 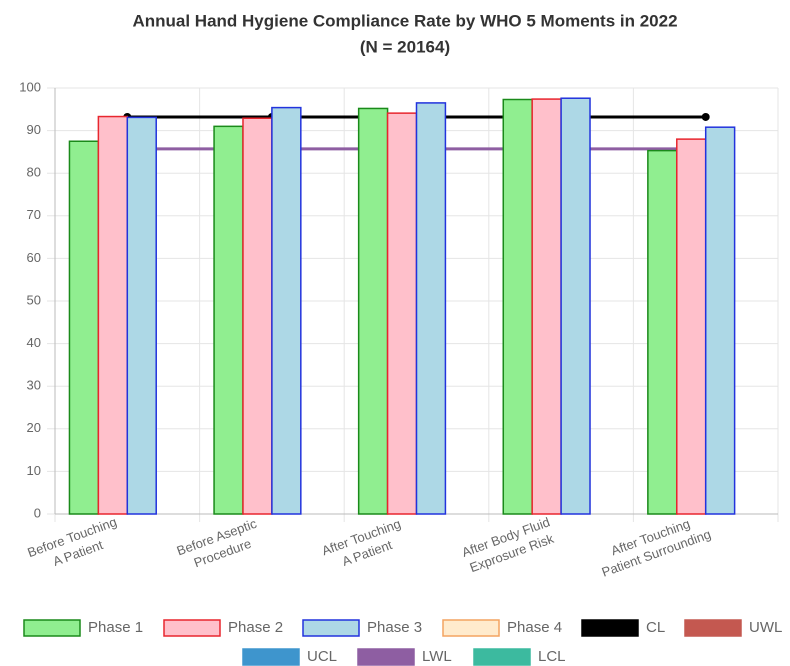 What do you see at coordinates (394, 627) in the screenshot?
I see `legend-label: Phase 3` at bounding box center [394, 627].